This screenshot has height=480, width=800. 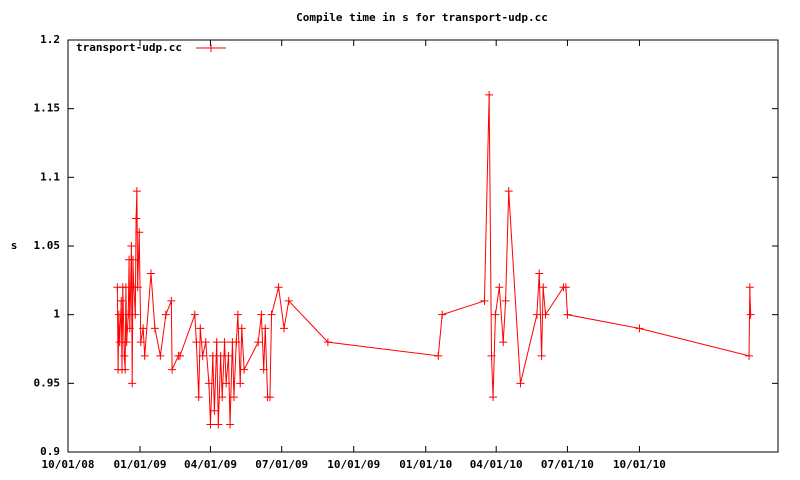 What do you see at coordinates (639, 464) in the screenshot?
I see `x-tick-label: 10/01/10` at bounding box center [639, 464].